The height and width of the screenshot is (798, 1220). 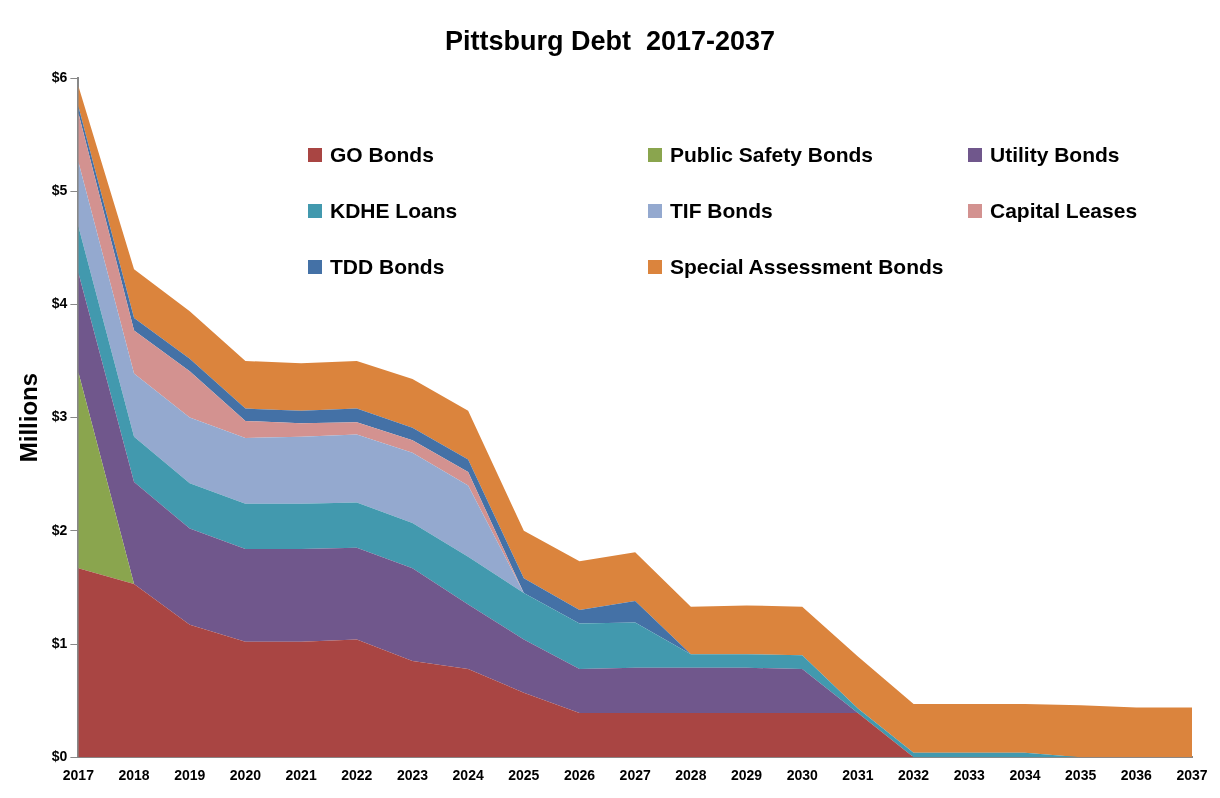 I want to click on x-tick-label: 2025, so click(x=524, y=775).